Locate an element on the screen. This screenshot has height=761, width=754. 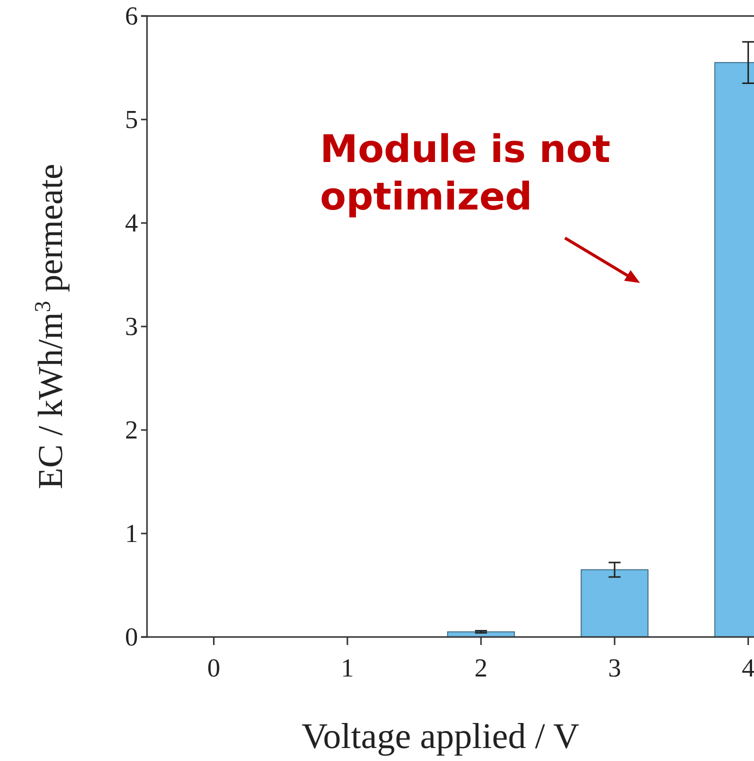
y-tick-label: 2 is located at coordinates (131, 429).